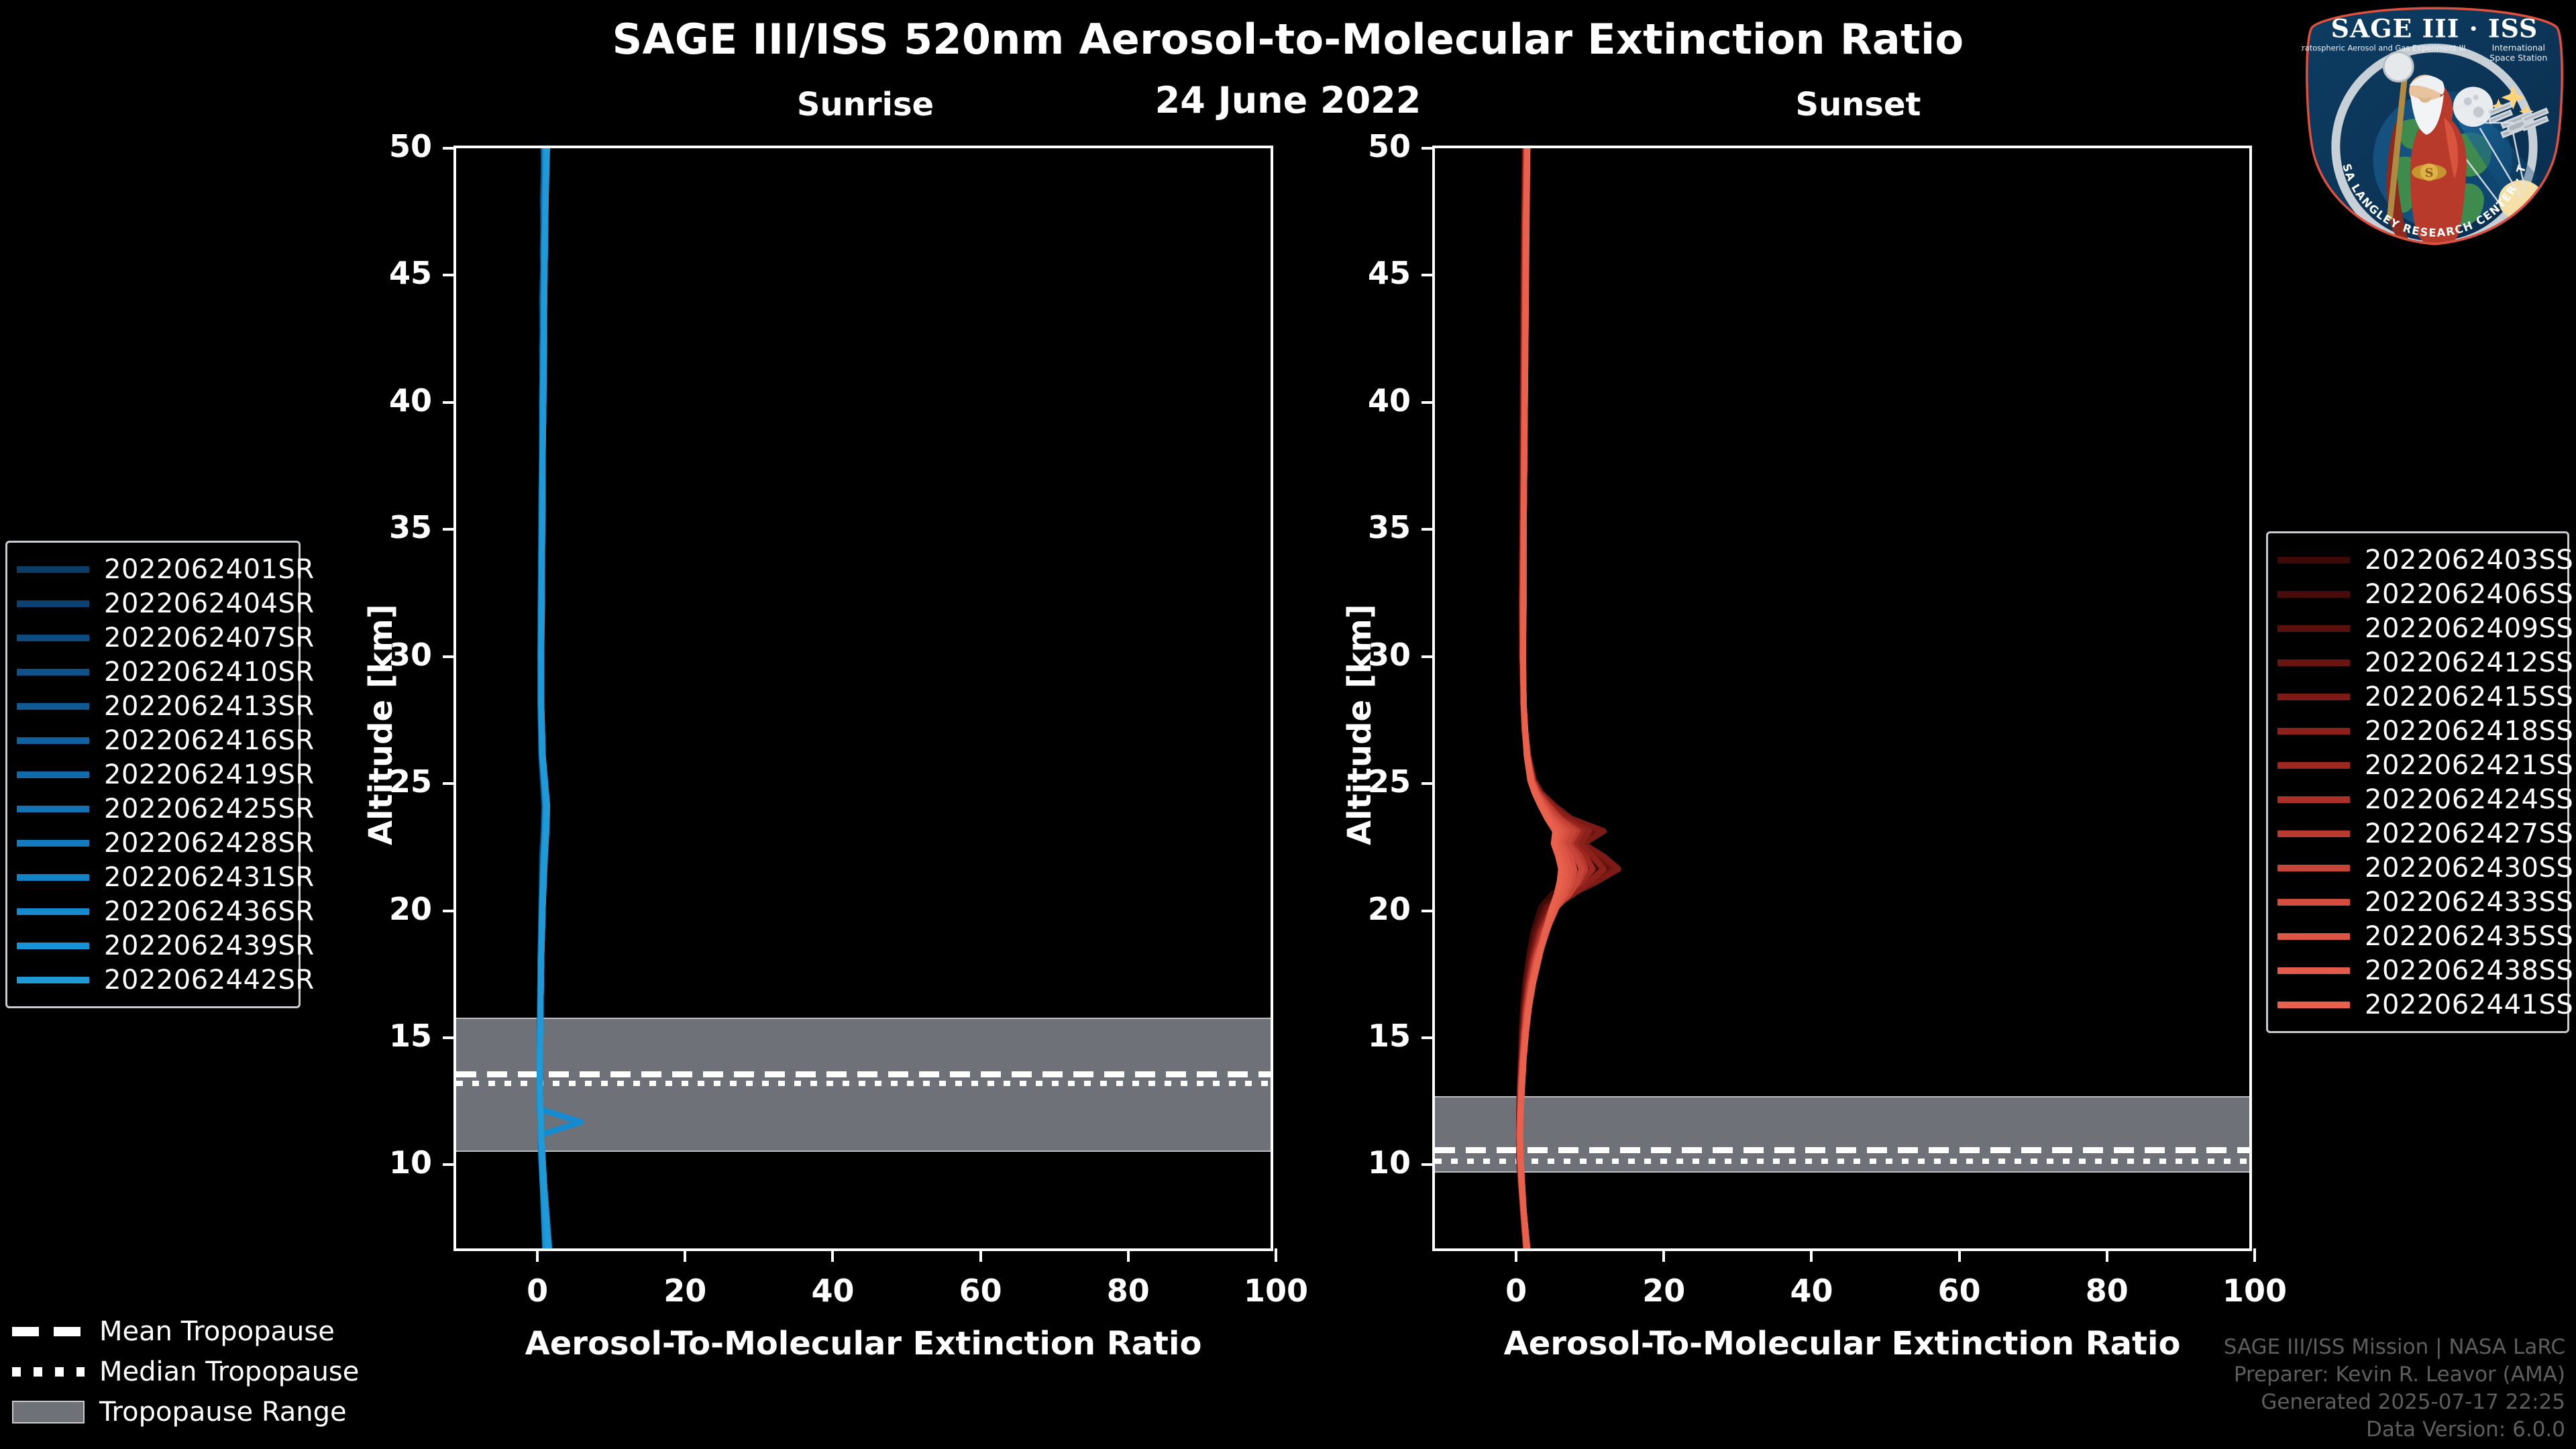 The height and width of the screenshot is (1449, 2576). Describe the element at coordinates (2469, 594) in the screenshot. I see `legend-label: 2022062406SS` at that location.